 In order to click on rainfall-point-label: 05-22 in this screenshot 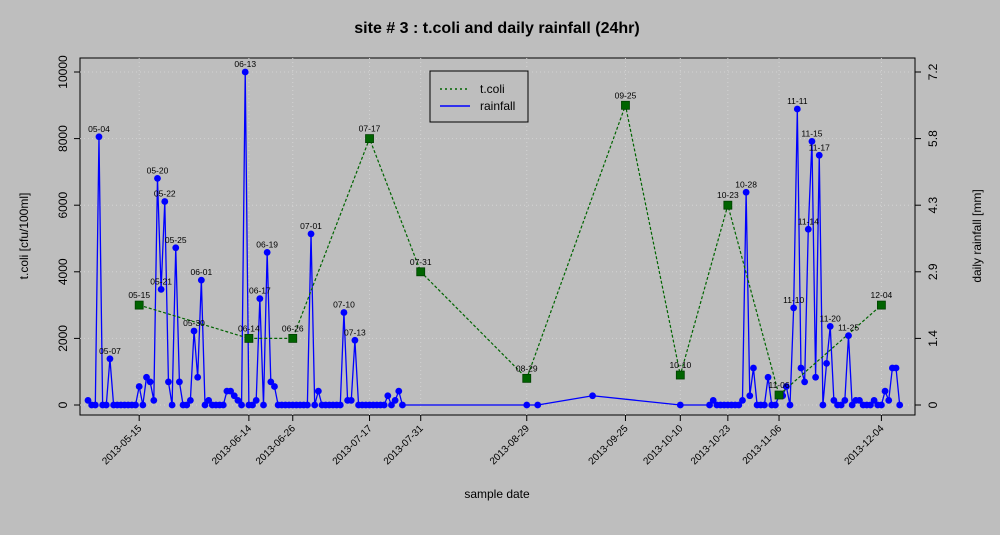, I will do `click(165, 194)`.